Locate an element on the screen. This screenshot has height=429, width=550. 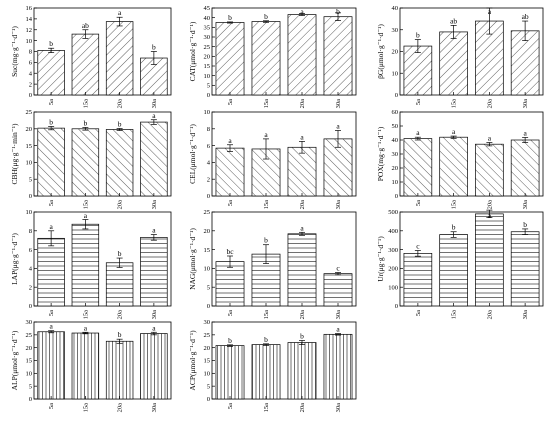
plot-frame is located at coordinates (471, 259).